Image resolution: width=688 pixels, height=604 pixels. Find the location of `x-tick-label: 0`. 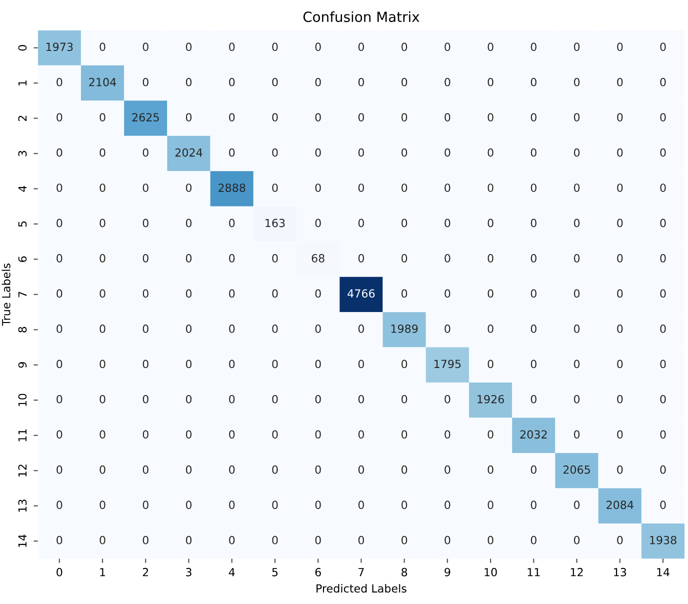

x-tick-label: 0 is located at coordinates (59, 572).